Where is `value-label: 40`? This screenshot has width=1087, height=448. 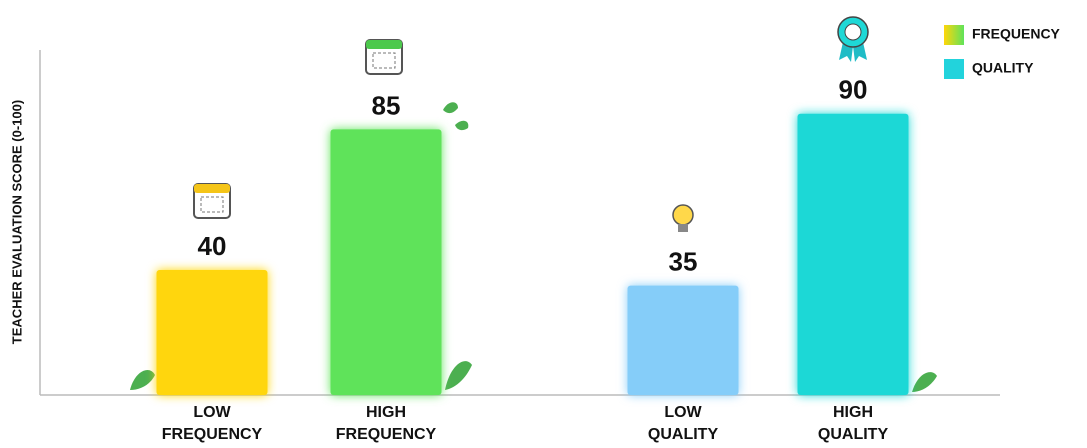 value-label: 40 is located at coordinates (212, 246).